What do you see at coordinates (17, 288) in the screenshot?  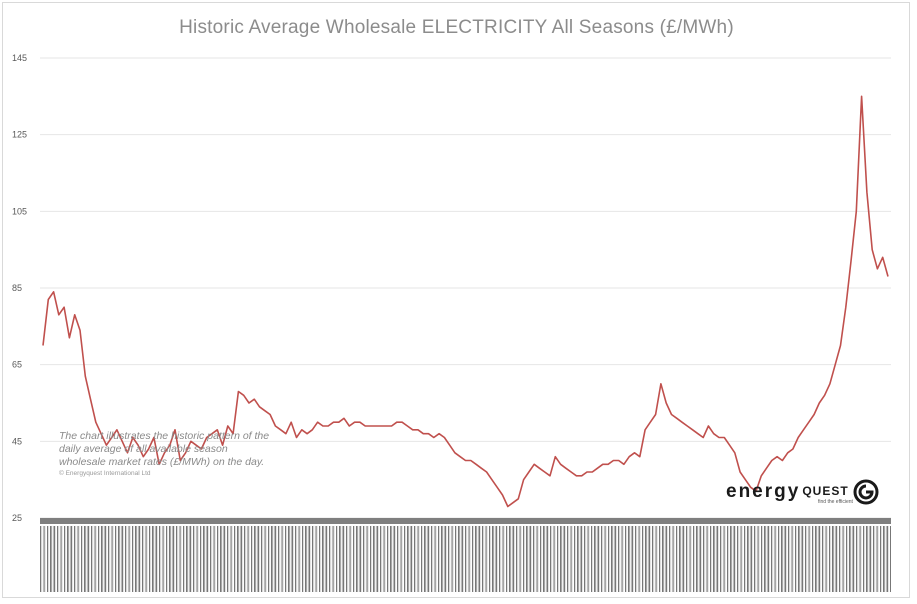 I see `y-tick-label: 85` at bounding box center [17, 288].